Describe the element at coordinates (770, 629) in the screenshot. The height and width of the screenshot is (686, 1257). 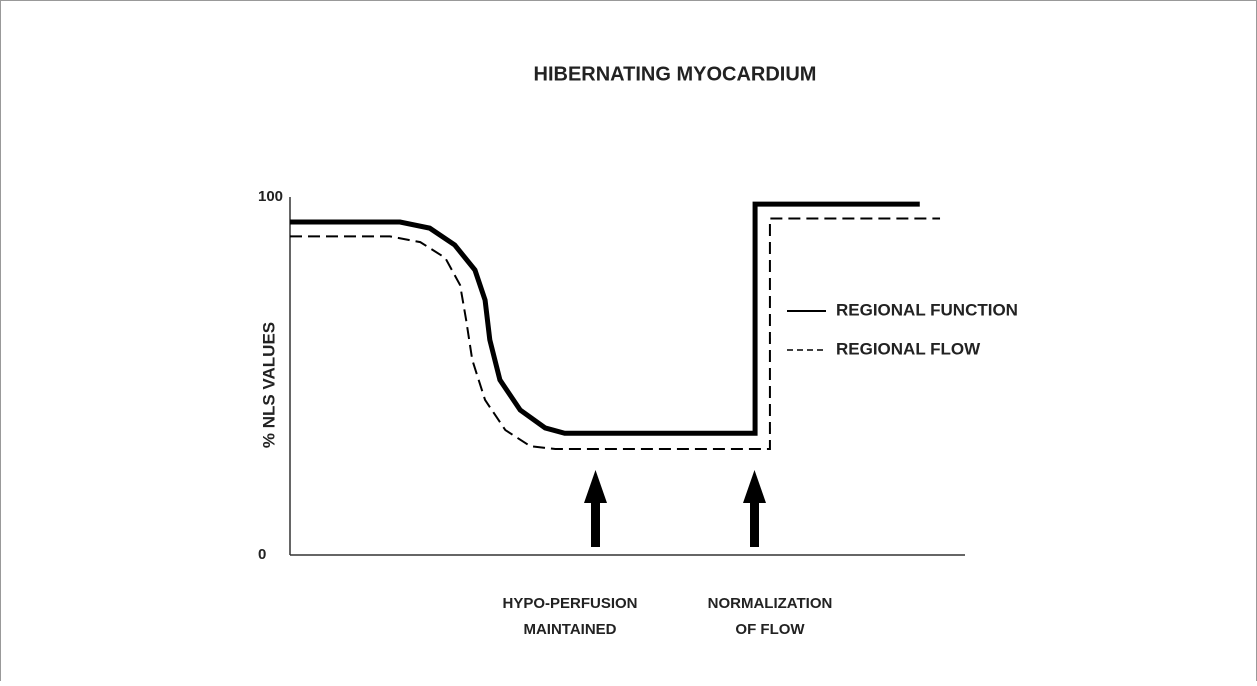
I see `annotation: OF FLOW` at that location.